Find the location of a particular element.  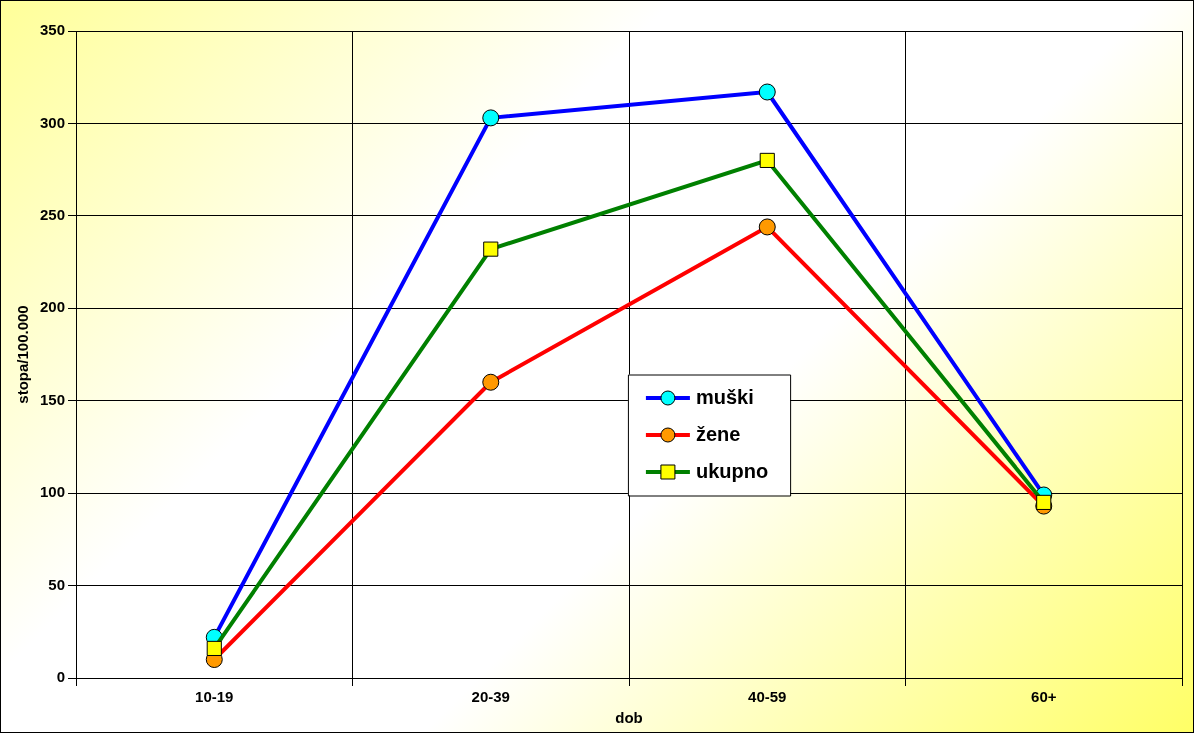

y-tick-label: 300 is located at coordinates (53, 122).